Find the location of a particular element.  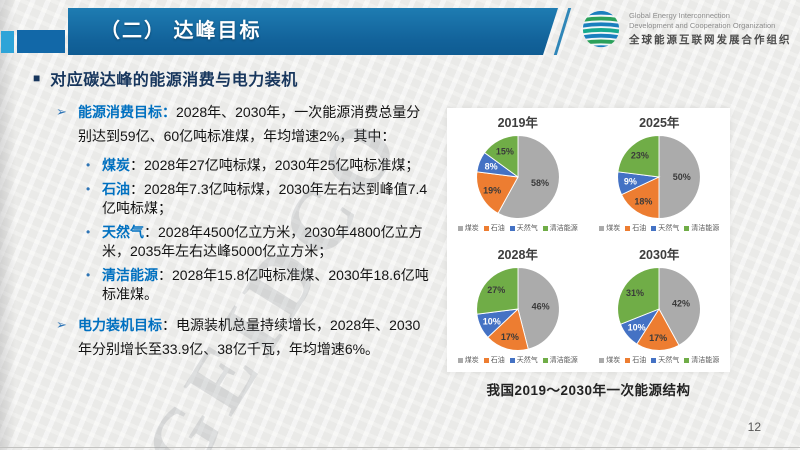

sub-bullet-clean-energy: • 清洁能源：2028年15.8亿吨标准煤、2030年18.6亿吨标准煤。 is located at coordinates (257, 285).